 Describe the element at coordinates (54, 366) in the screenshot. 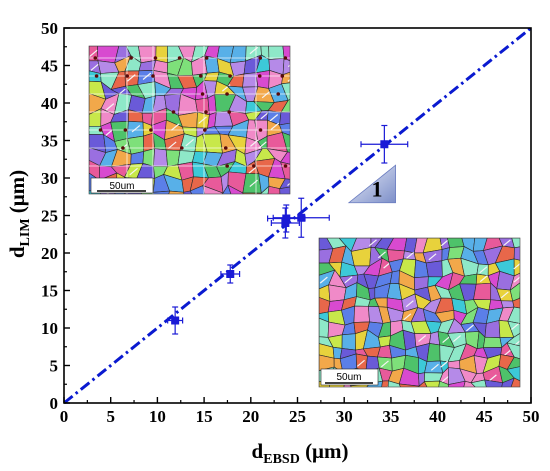

I see `y-tick-label: 5` at that location.